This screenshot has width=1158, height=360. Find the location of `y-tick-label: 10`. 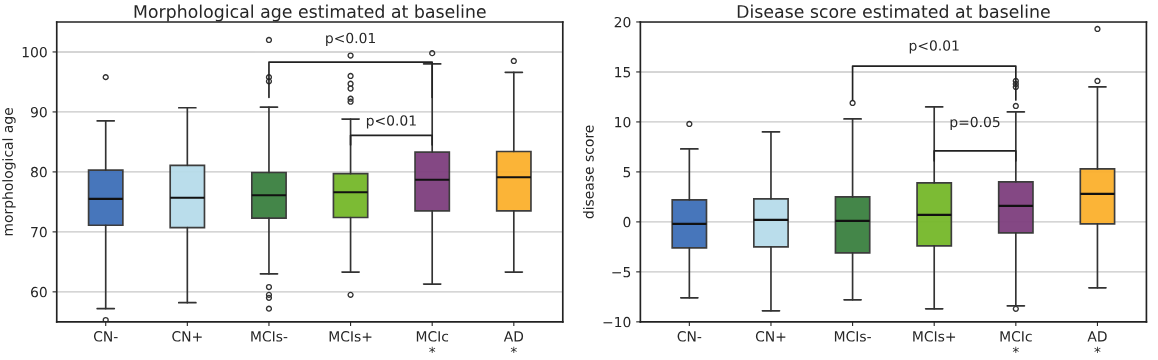

y-tick-label: 10 is located at coordinates (623, 122).